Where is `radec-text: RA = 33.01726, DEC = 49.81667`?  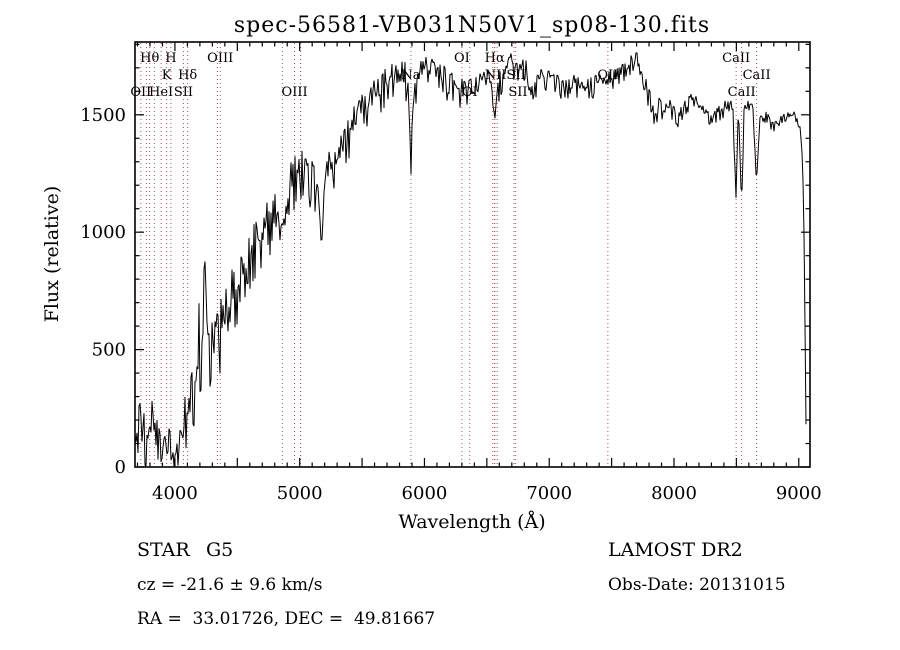 radec-text: RA = 33.01726, DEC = 49.81667 is located at coordinates (286, 619).